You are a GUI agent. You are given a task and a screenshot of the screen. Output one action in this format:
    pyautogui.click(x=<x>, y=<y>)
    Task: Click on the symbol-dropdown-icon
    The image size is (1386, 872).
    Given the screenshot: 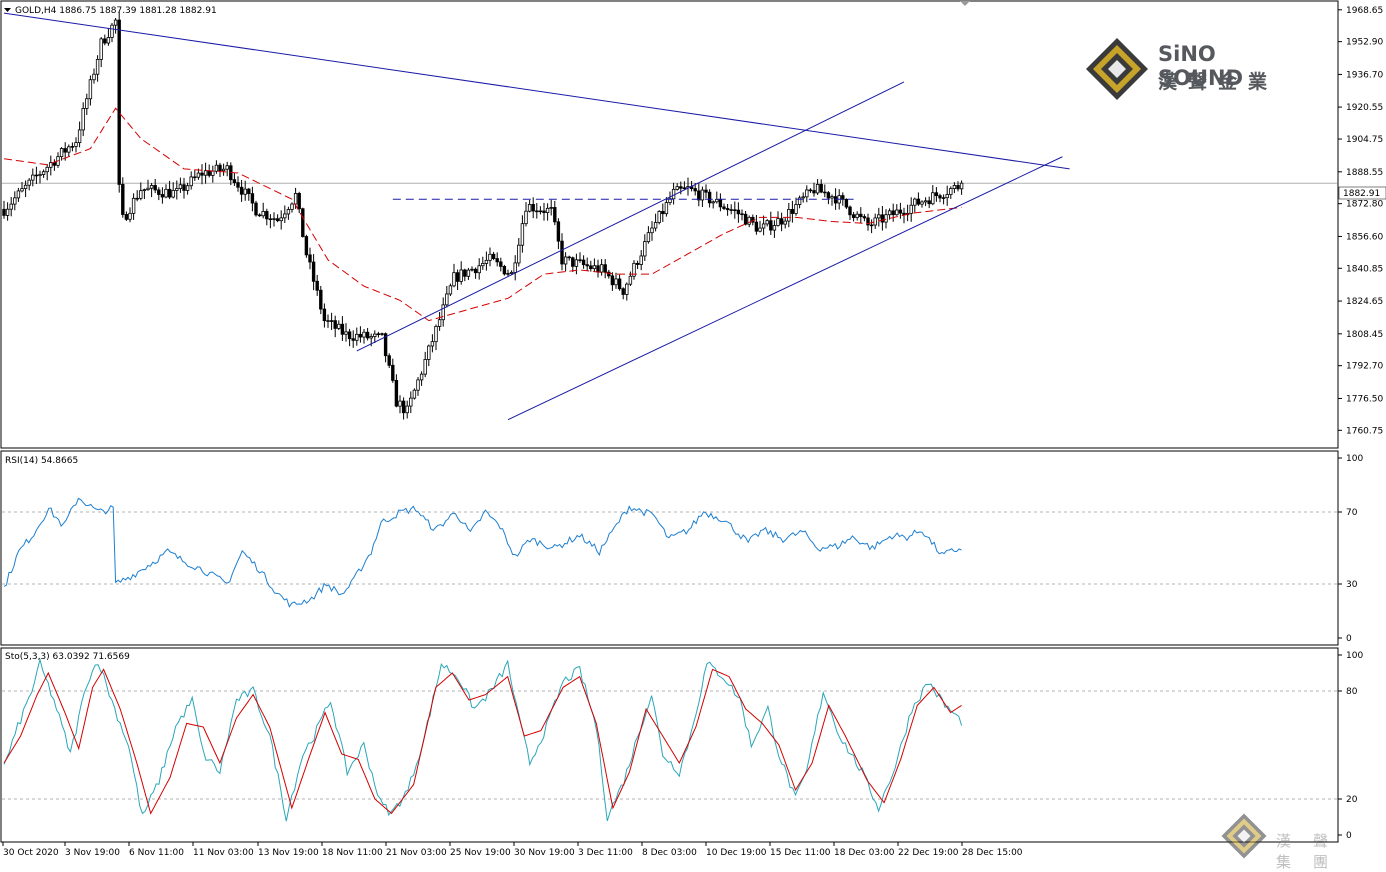 What is the action you would take?
    pyautogui.click(x=7, y=10)
    